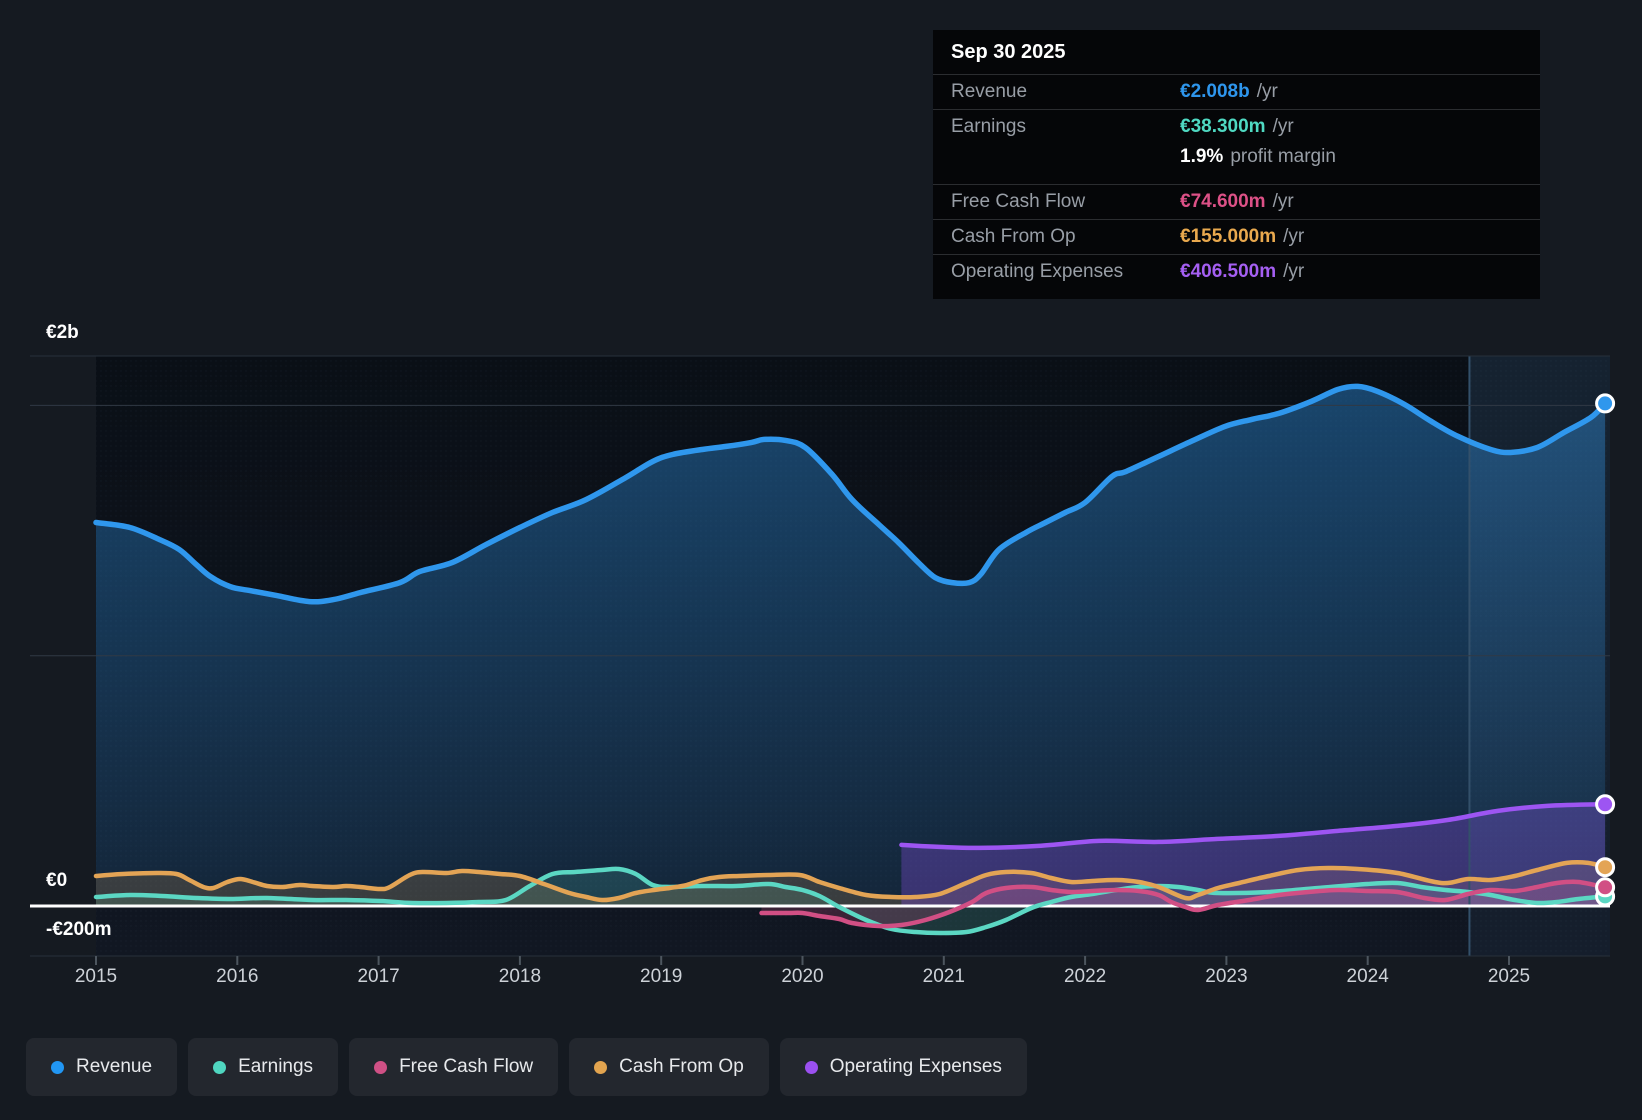 This screenshot has height=1120, width=1642. Describe the element at coordinates (1509, 976) in the screenshot. I see `x-axis-label-2025: 2025` at that location.